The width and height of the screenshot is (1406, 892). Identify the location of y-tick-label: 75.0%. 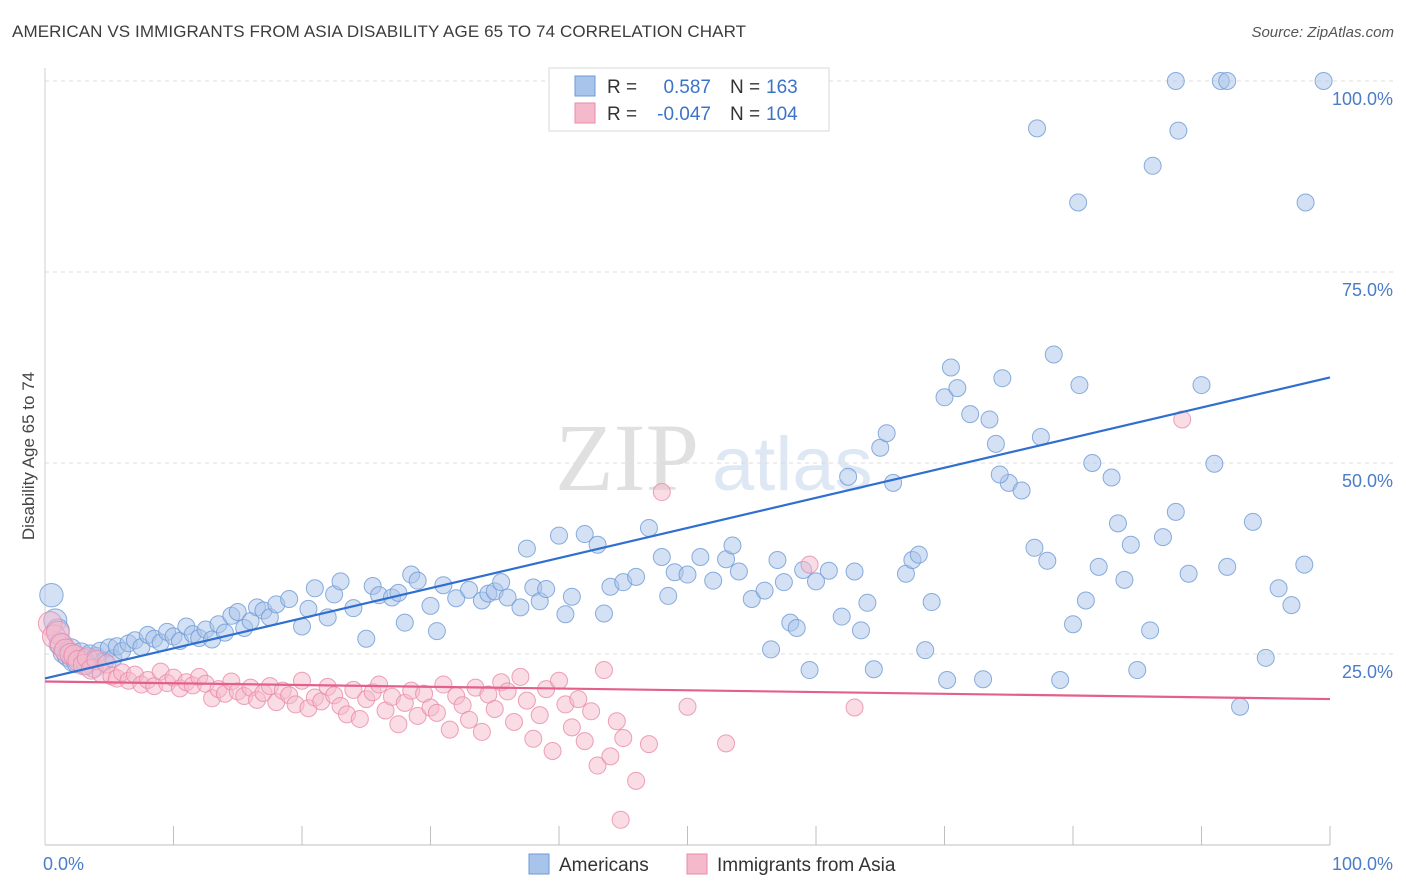
(1367, 290).